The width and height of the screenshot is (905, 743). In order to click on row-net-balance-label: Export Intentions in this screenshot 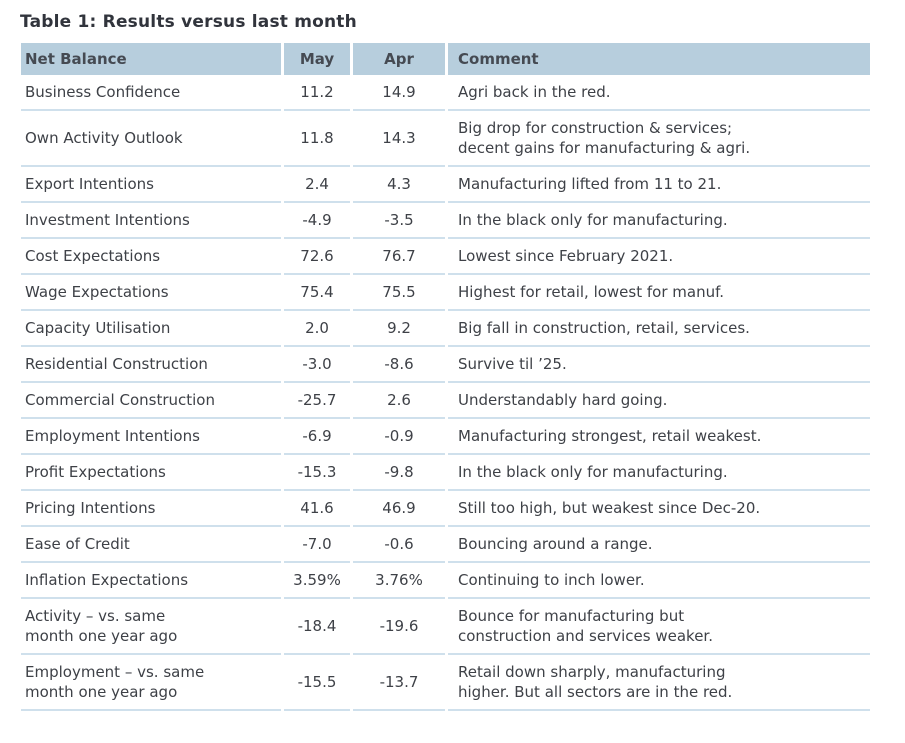, I will do `click(151, 185)`.